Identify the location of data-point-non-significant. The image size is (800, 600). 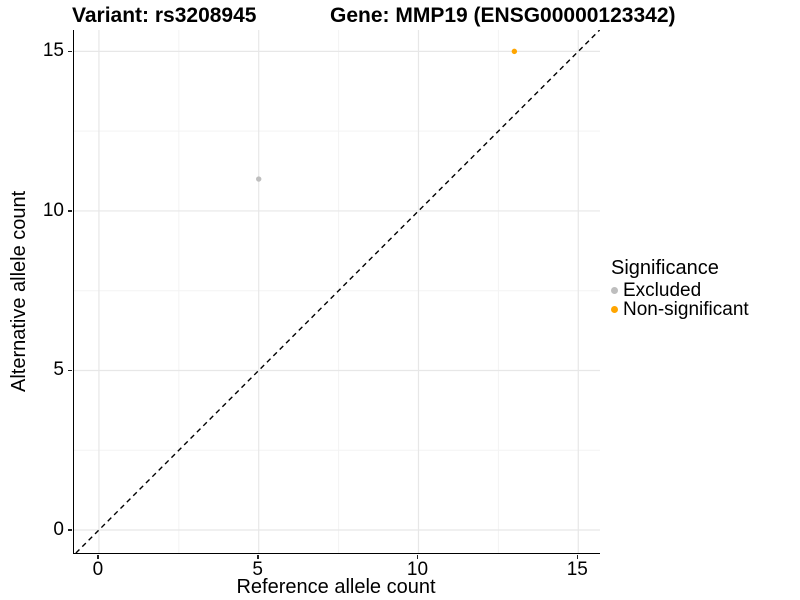
(514, 51).